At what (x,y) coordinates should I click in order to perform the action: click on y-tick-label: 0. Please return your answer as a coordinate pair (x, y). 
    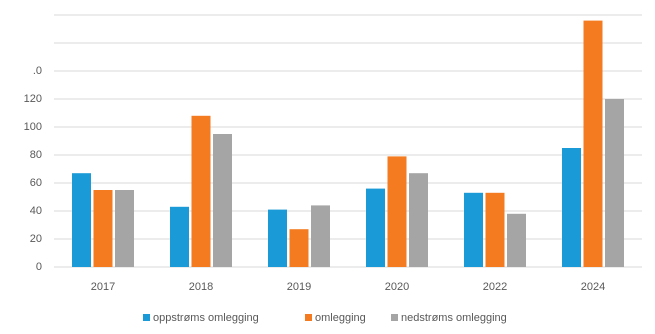
    Looking at the image, I should click on (39, 267).